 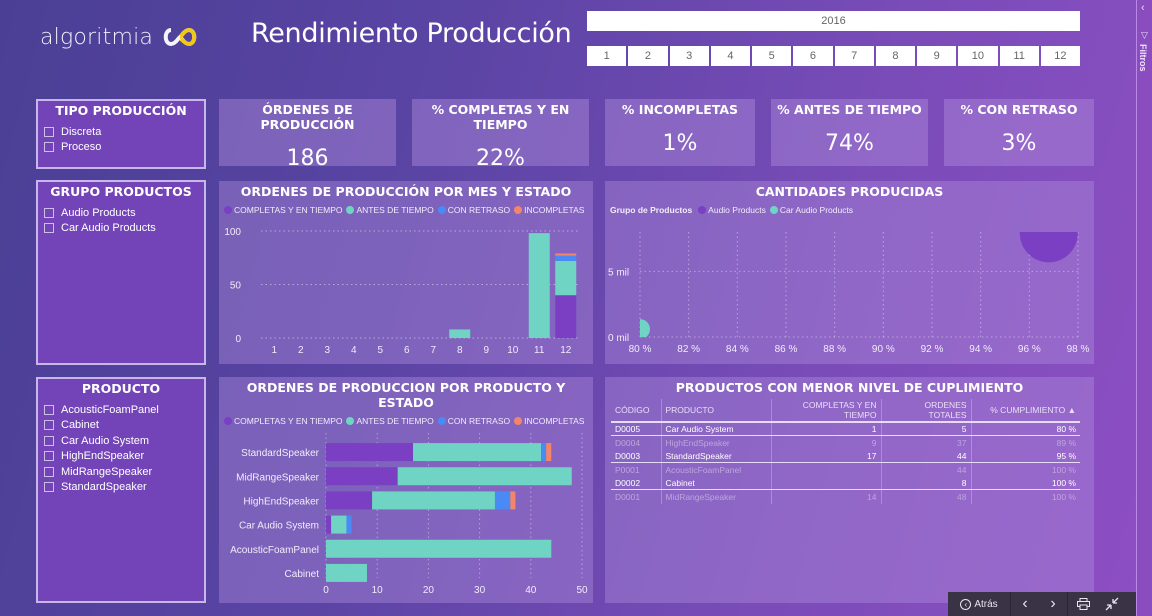 What do you see at coordinates (81, 131) in the screenshot?
I see `slicer-option-label: Discreta` at bounding box center [81, 131].